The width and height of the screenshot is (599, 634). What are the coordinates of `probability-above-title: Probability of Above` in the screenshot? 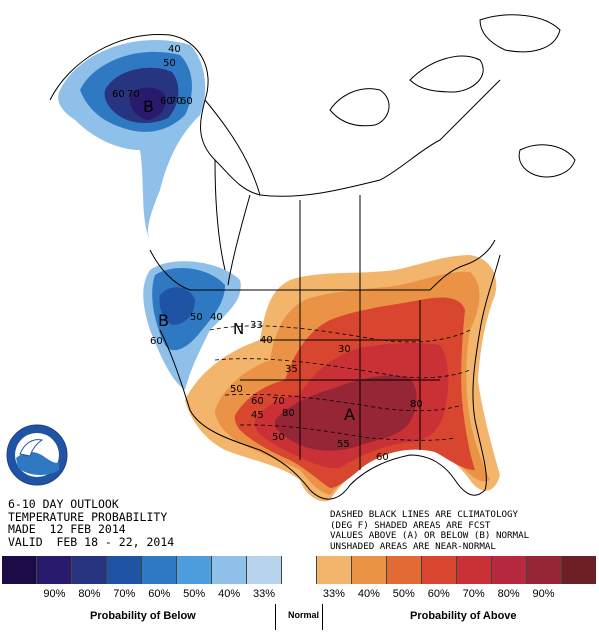 It's located at (463, 616).